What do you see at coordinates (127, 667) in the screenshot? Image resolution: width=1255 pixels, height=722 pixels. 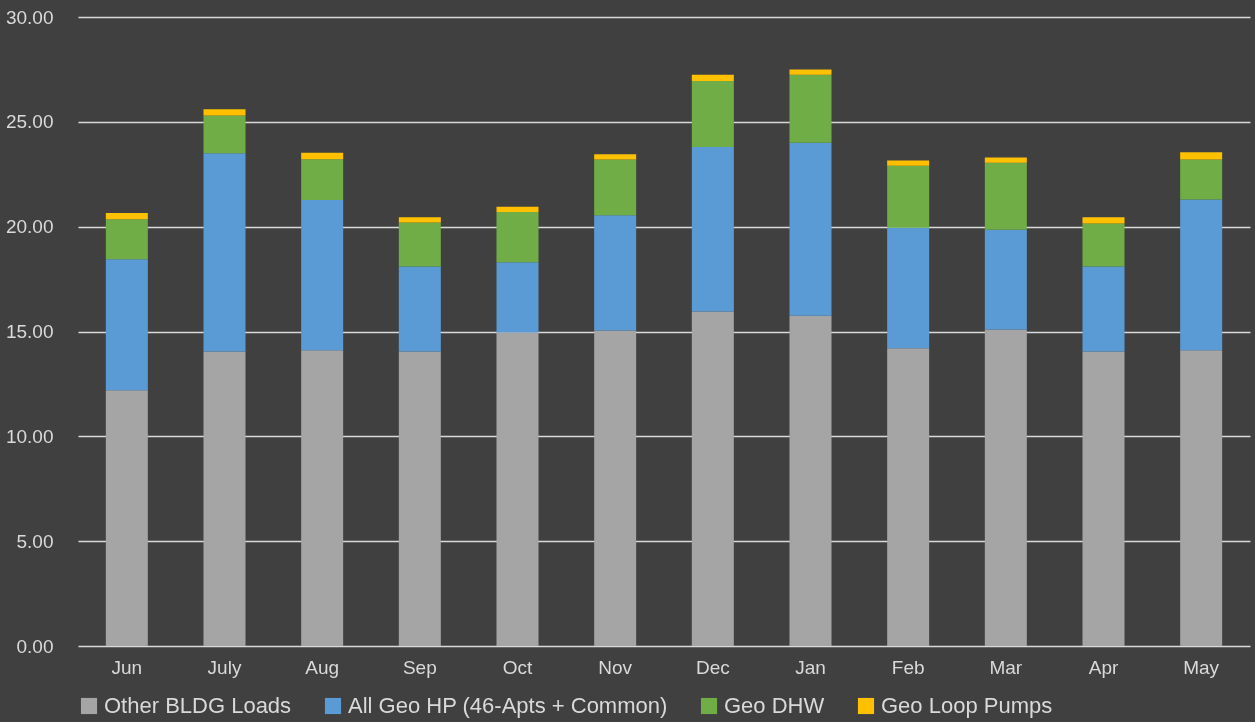 I see `x-tick-label: Jun` at bounding box center [127, 667].